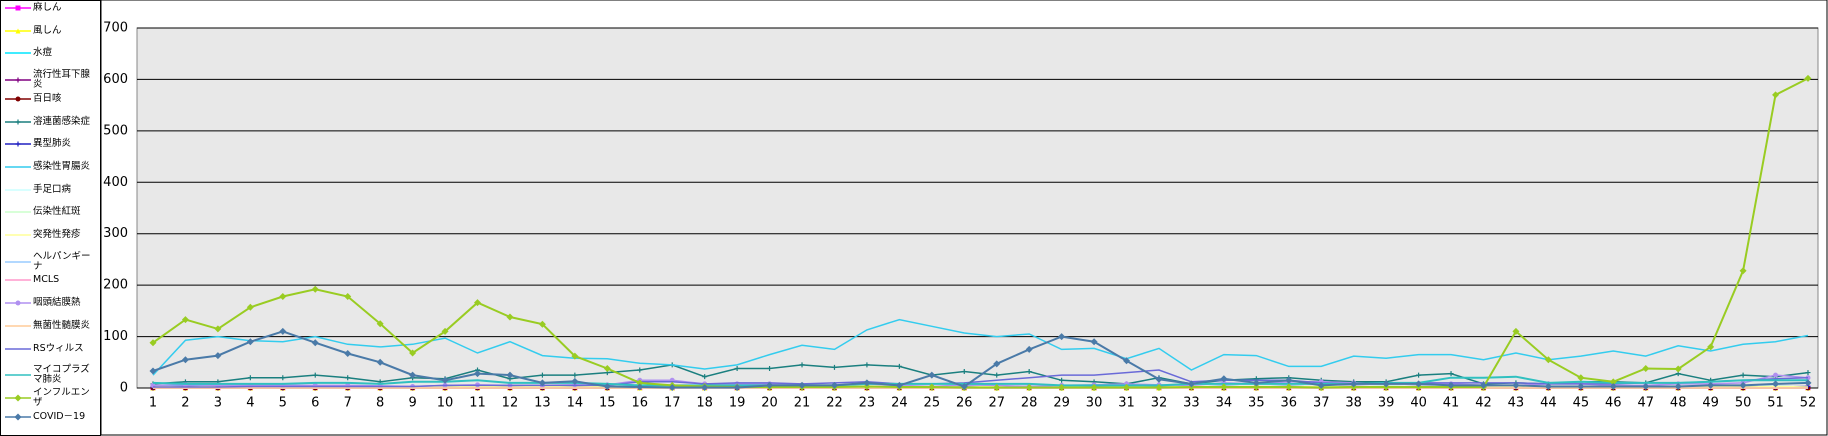  Describe the element at coordinates (58, 348) in the screenshot. I see `legend-label: RSウィルス` at that location.